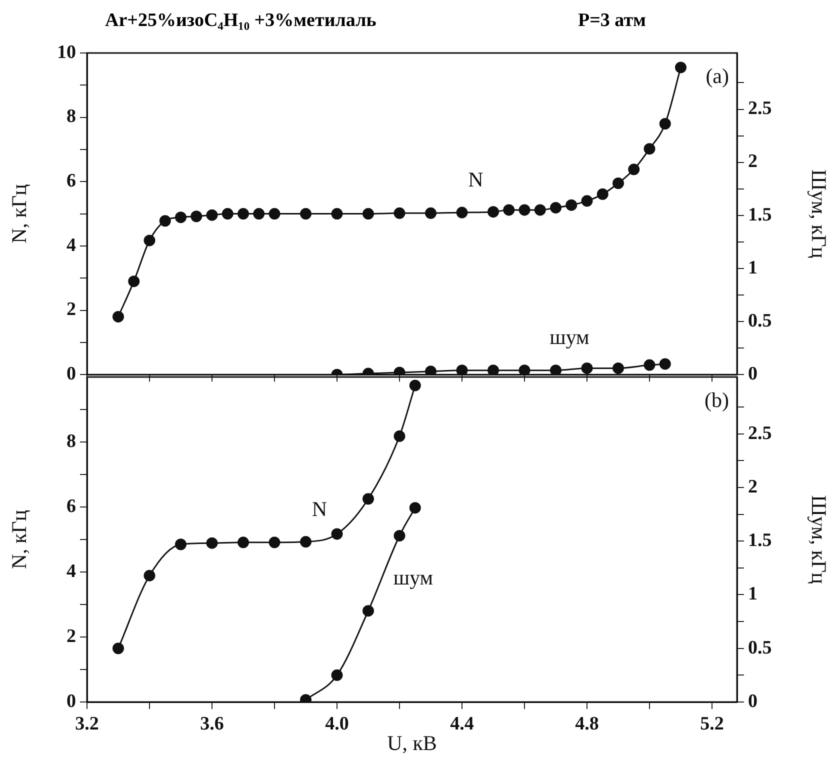 The image size is (838, 767). Describe the element at coordinates (462, 723) in the screenshot. I see `x-tick-label: 4.4` at that location.